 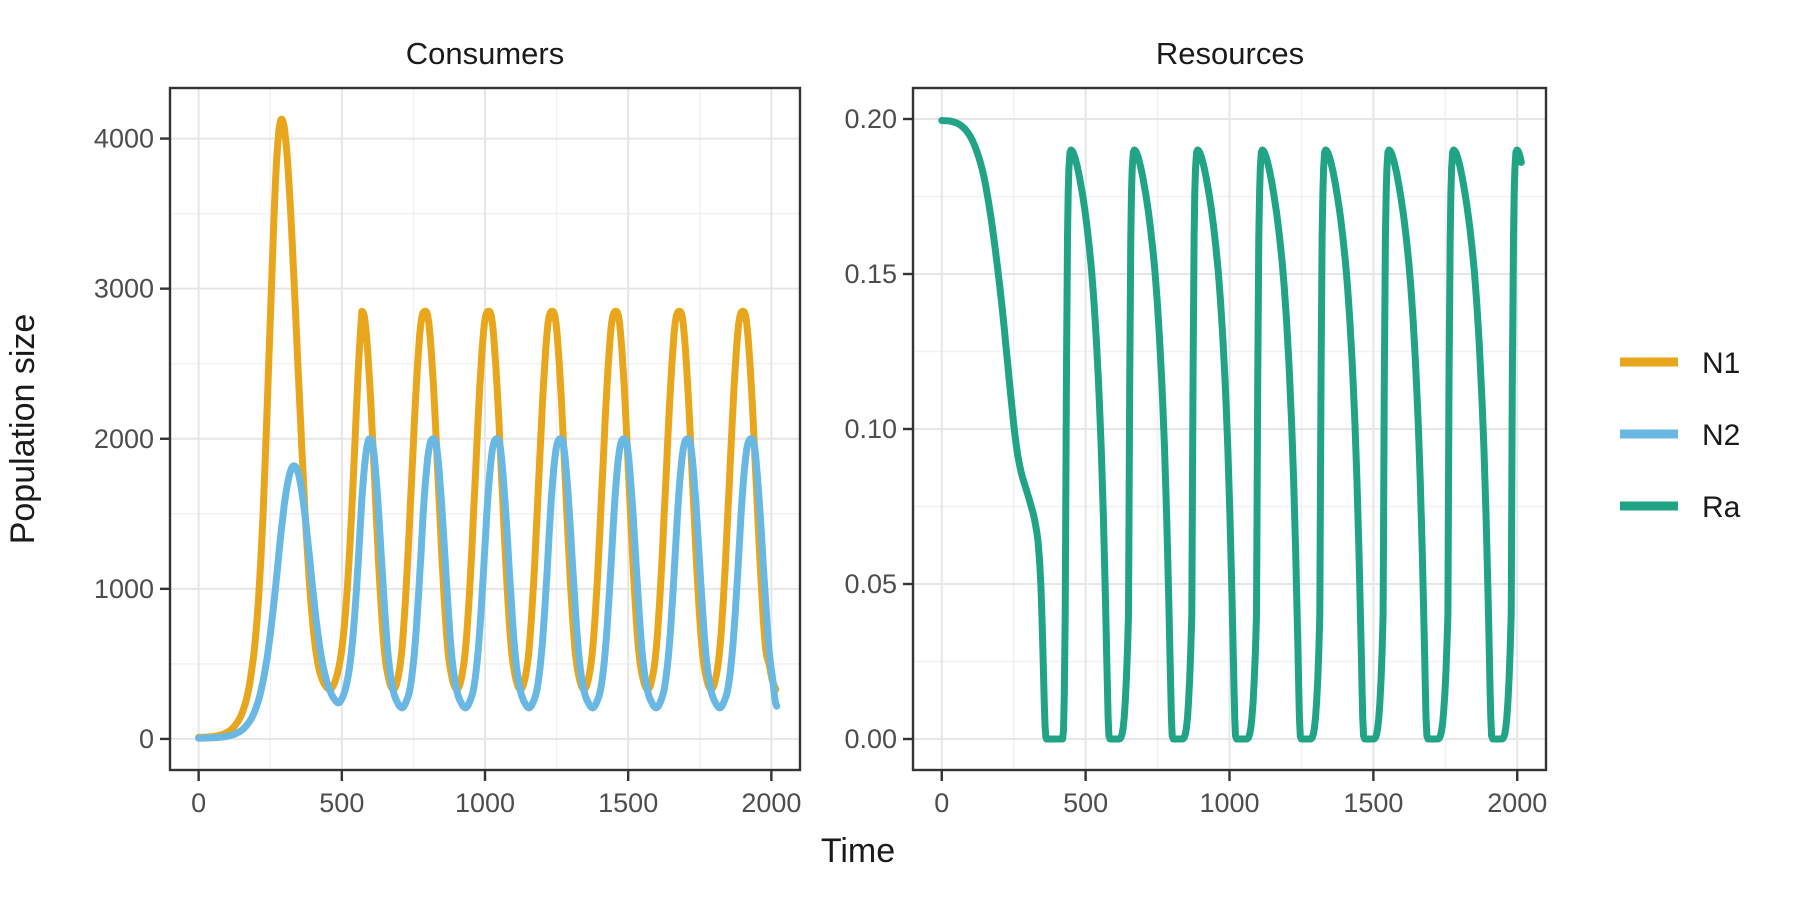 I want to click on y-axis-ticks: 0.00 0.05 0.10 0.15 0.20, so click(x=878, y=429).